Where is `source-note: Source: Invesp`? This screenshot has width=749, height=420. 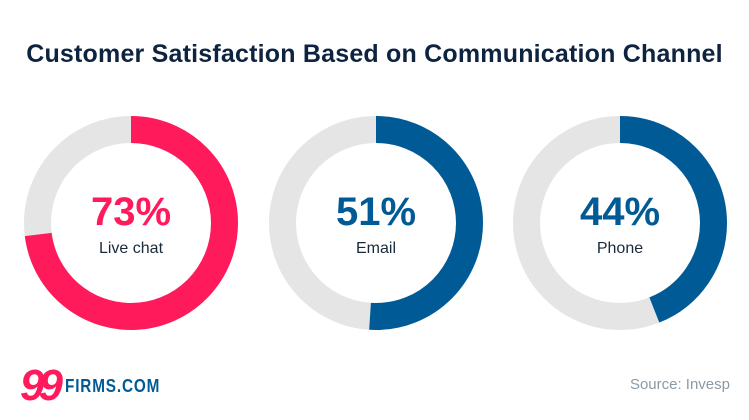 source-note: Source: Invesp is located at coordinates (679, 384).